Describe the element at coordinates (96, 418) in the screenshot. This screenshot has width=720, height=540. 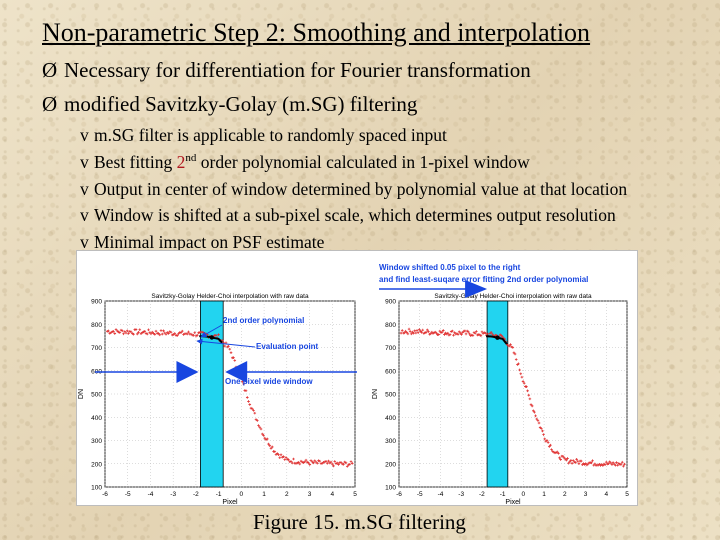
I see `y-tick-label: 400` at that location.